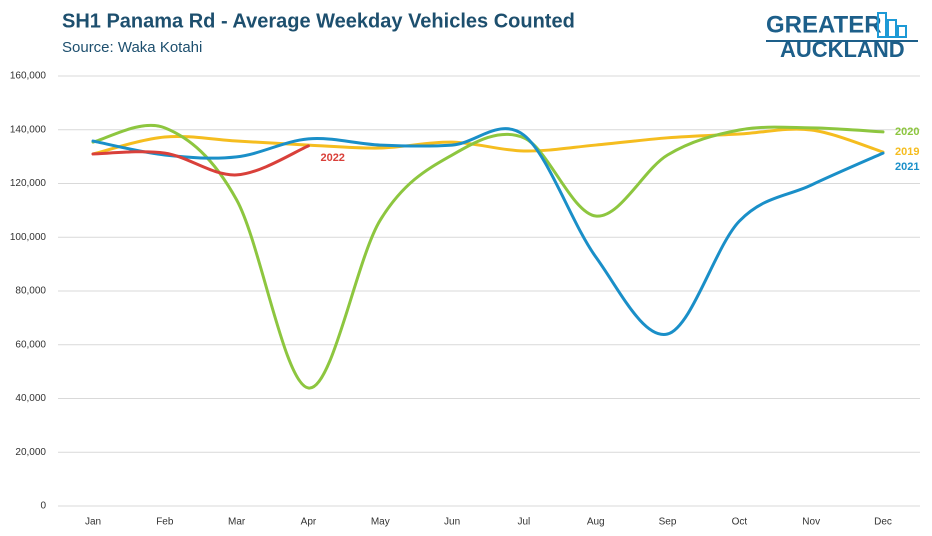 This screenshot has height=536, width=932. I want to click on x-tick-label: Jun, so click(452, 522).